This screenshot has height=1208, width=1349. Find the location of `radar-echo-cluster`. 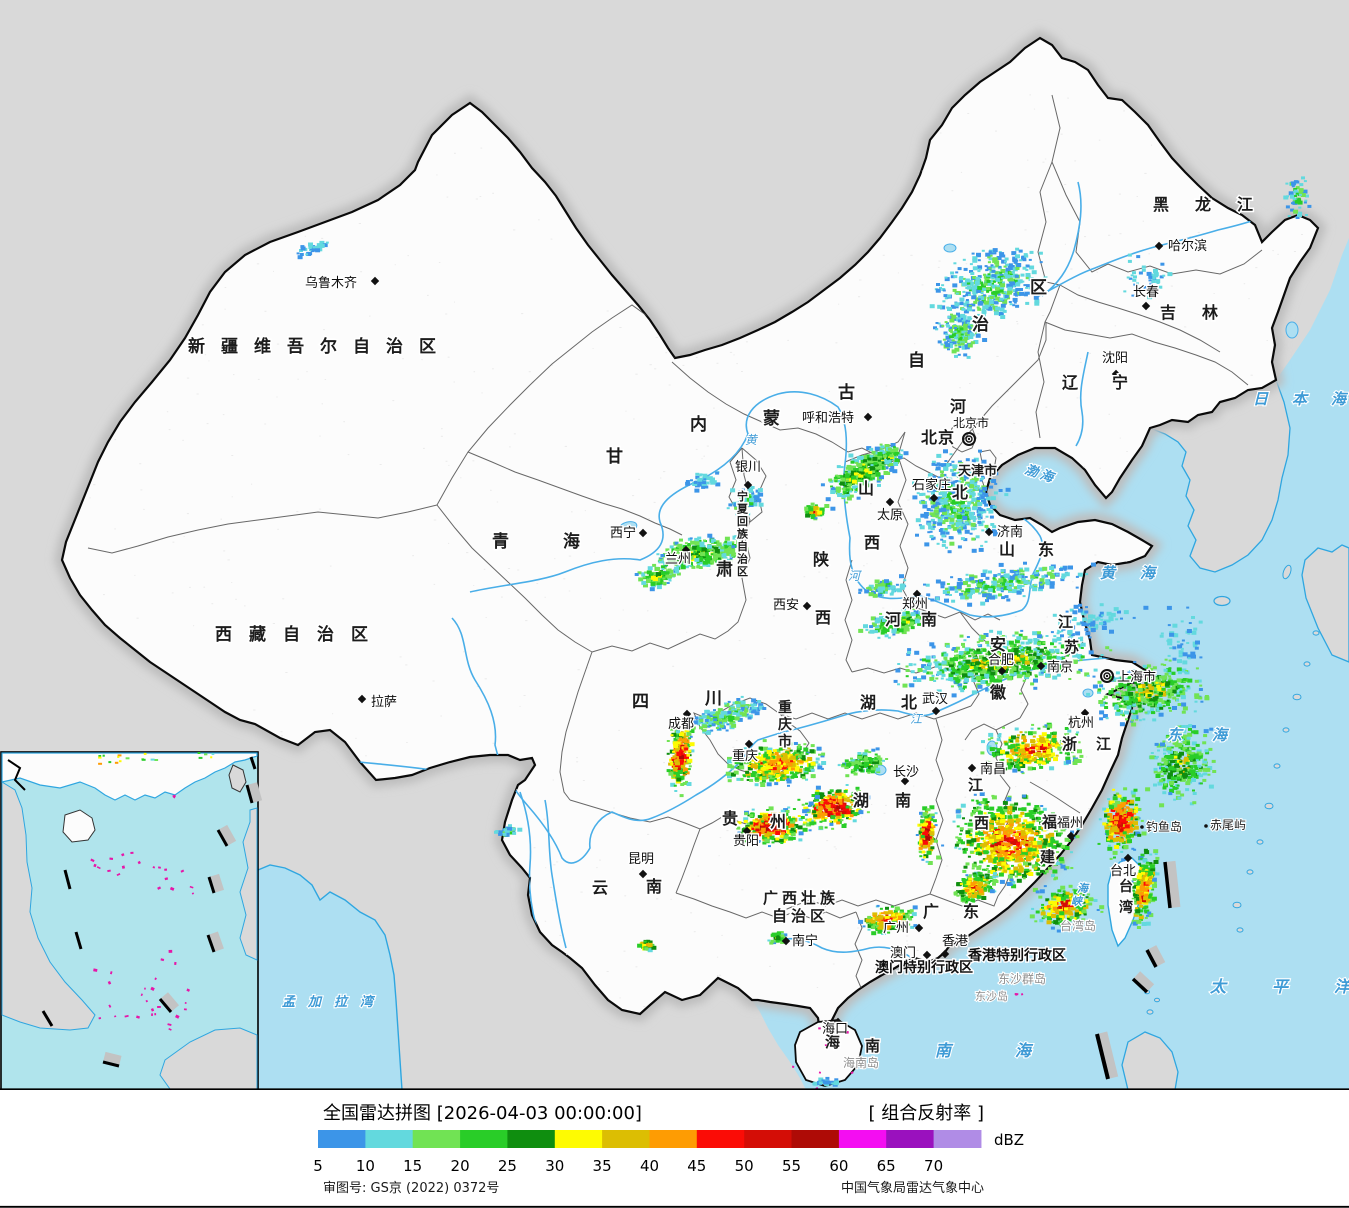

radar-echo-cluster is located at coordinates (1004, 584).